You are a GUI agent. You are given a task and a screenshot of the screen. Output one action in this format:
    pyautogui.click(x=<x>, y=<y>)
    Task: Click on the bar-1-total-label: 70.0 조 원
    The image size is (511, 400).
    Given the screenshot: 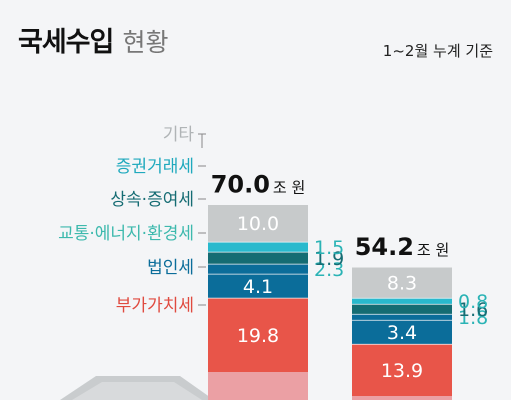 What is the action you would take?
    pyautogui.click(x=258, y=184)
    